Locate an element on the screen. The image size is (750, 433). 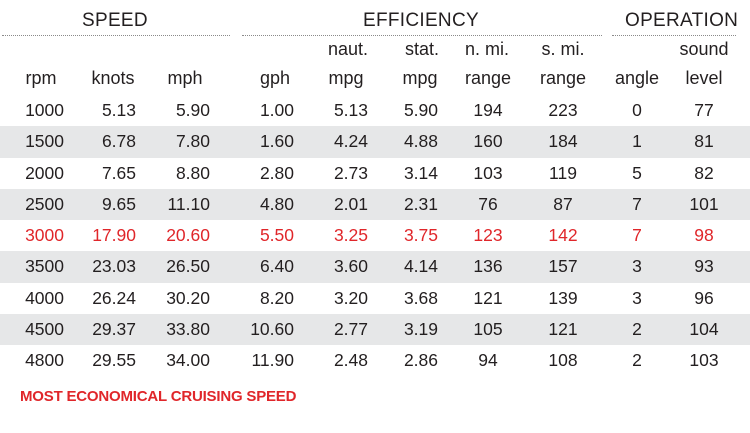
group-header-speed: SPEED is located at coordinates (115, 20).